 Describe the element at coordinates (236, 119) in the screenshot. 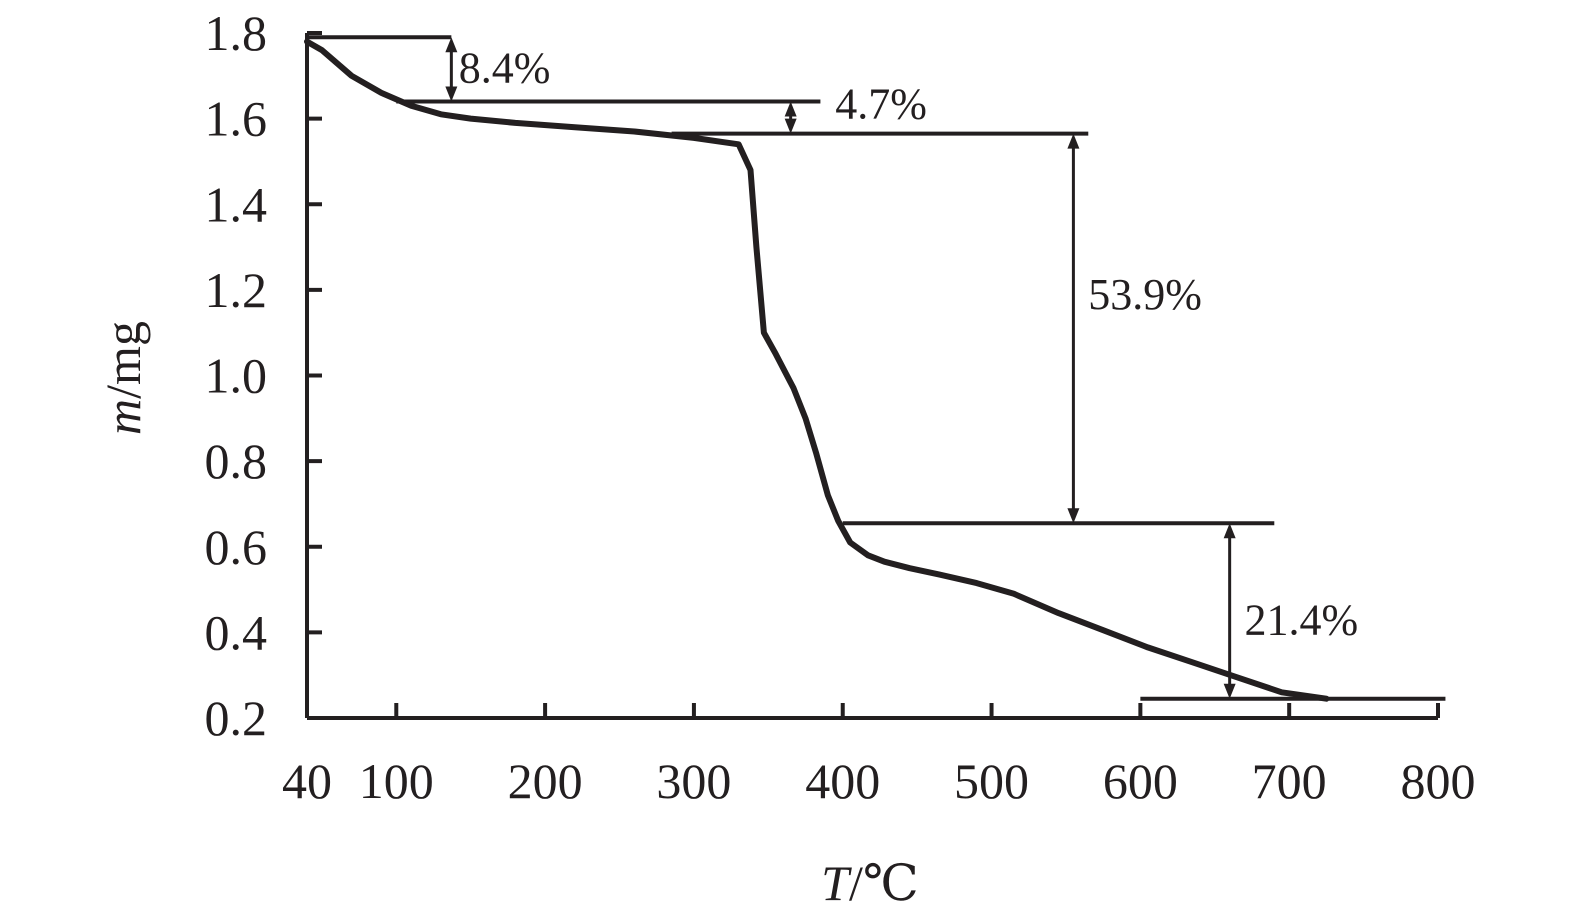

I see `y-tick-label: 1.6` at that location.